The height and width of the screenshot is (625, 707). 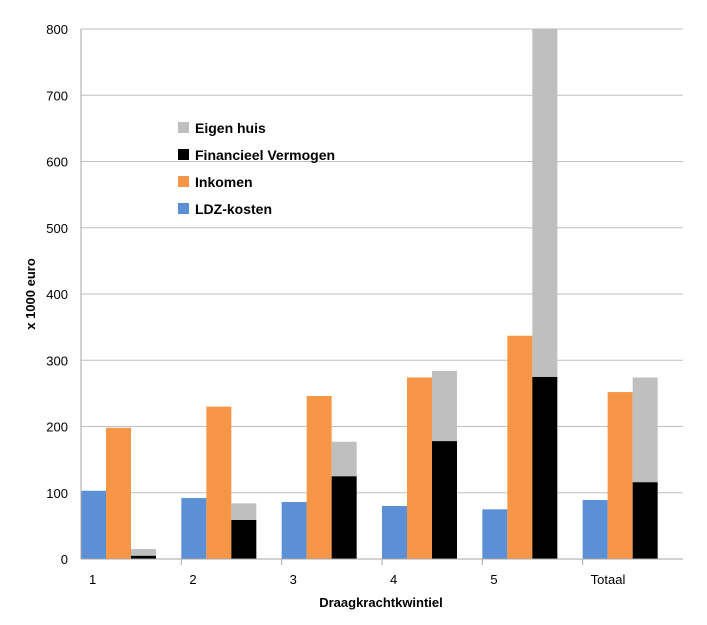 I want to click on x-tick-label: 3, so click(x=293, y=579).